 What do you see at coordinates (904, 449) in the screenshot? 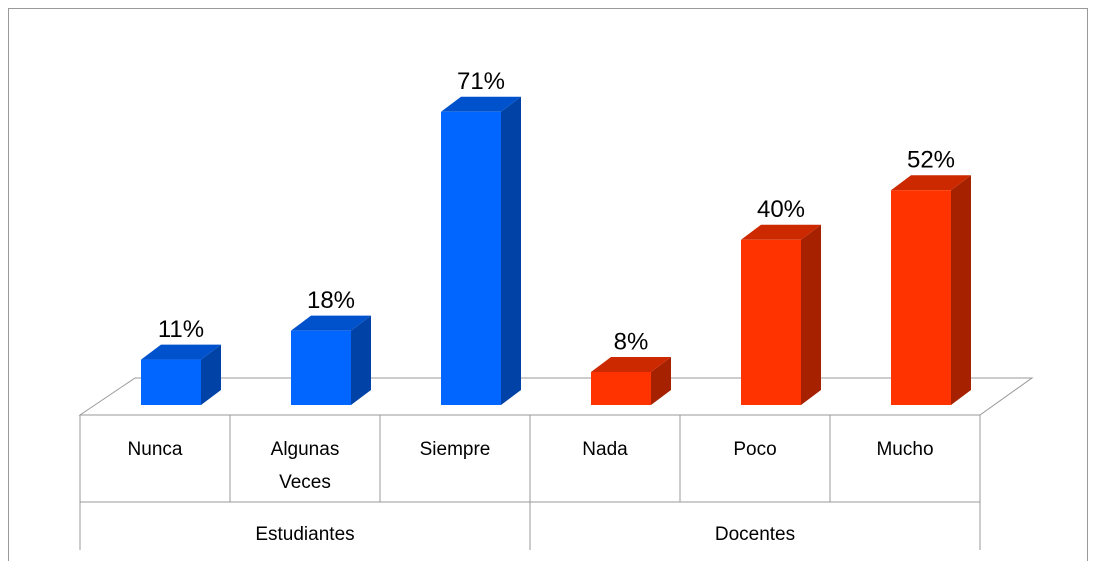
I see `category-label: Mucho` at bounding box center [904, 449].